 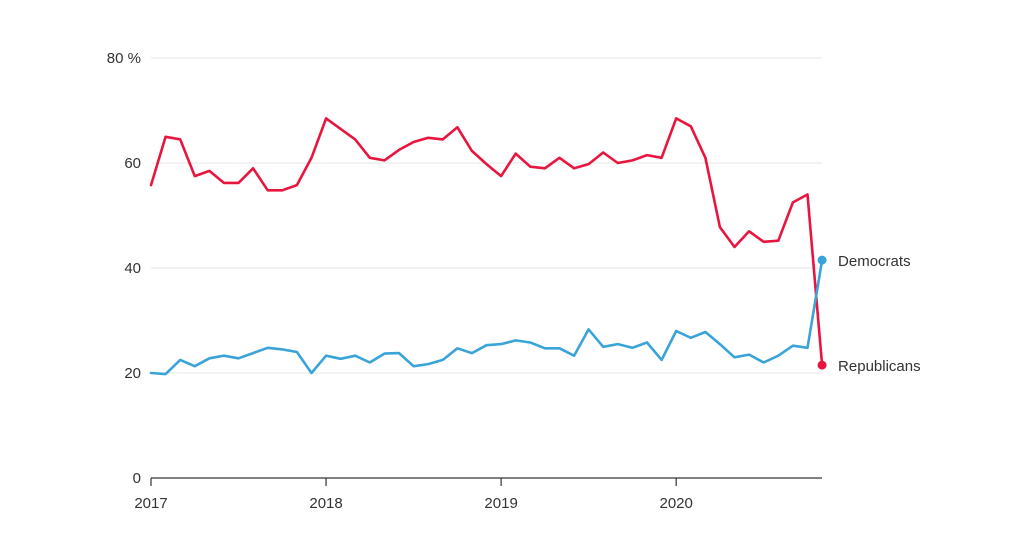 I want to click on x-tick-label: 2019, so click(x=500, y=503).